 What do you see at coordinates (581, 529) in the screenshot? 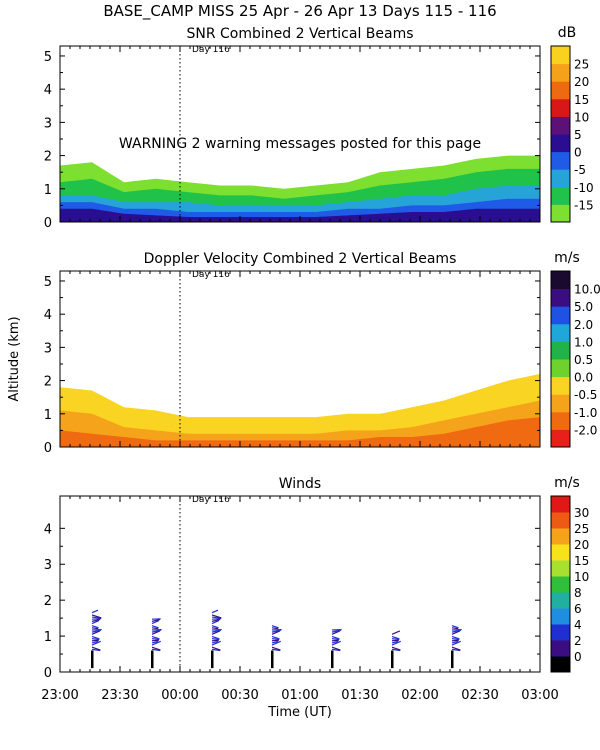
I see `colorbar-label: 25` at bounding box center [581, 529].